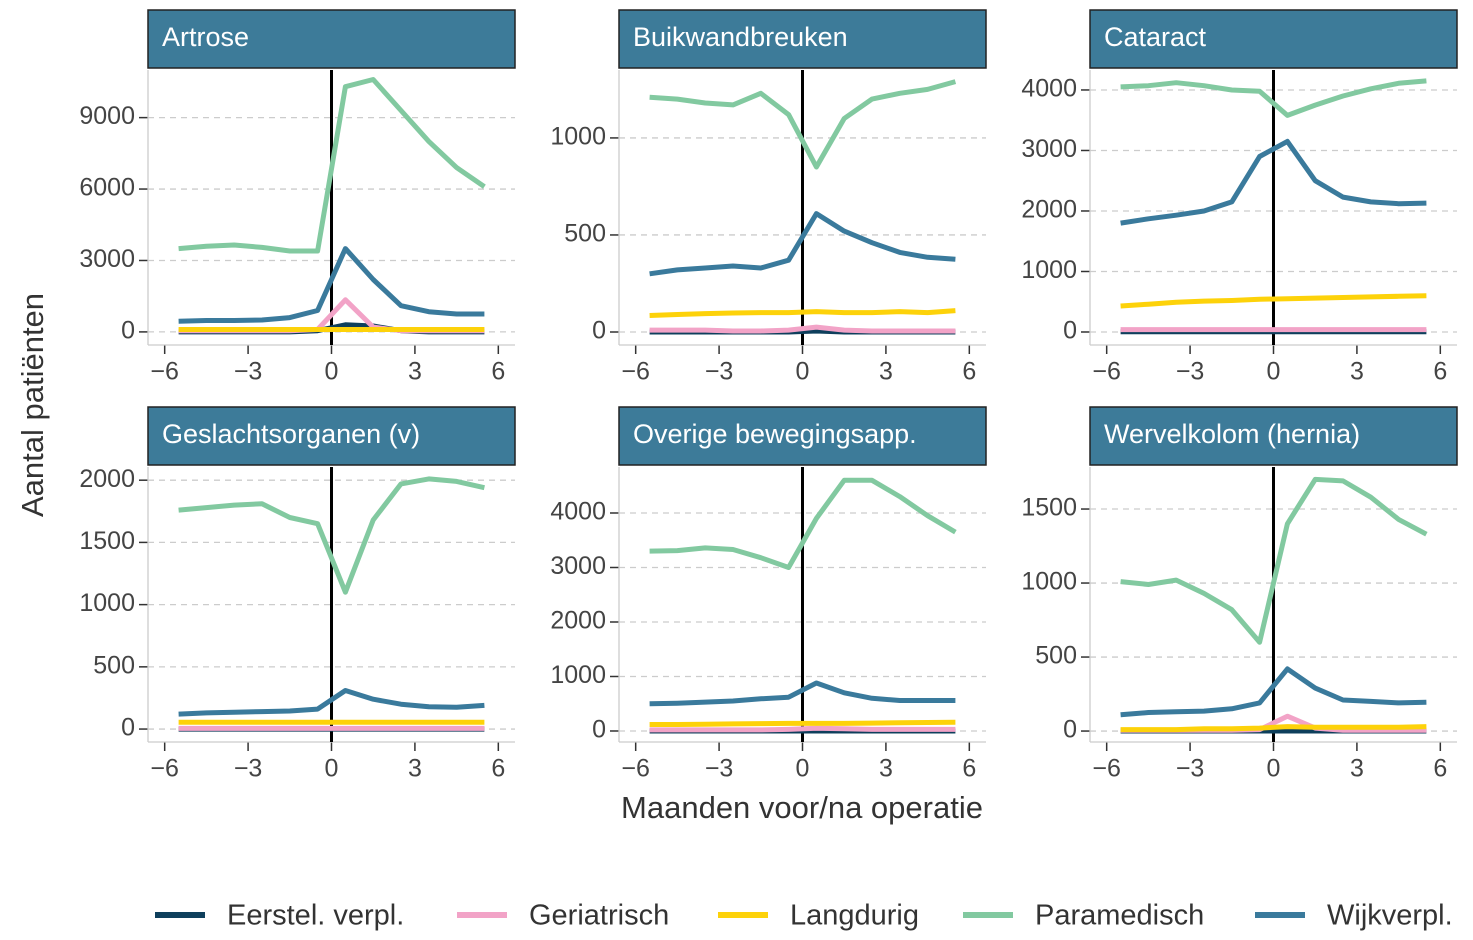  What do you see at coordinates (1155, 37) in the screenshot?
I see `panel-title: Cataract` at bounding box center [1155, 37].